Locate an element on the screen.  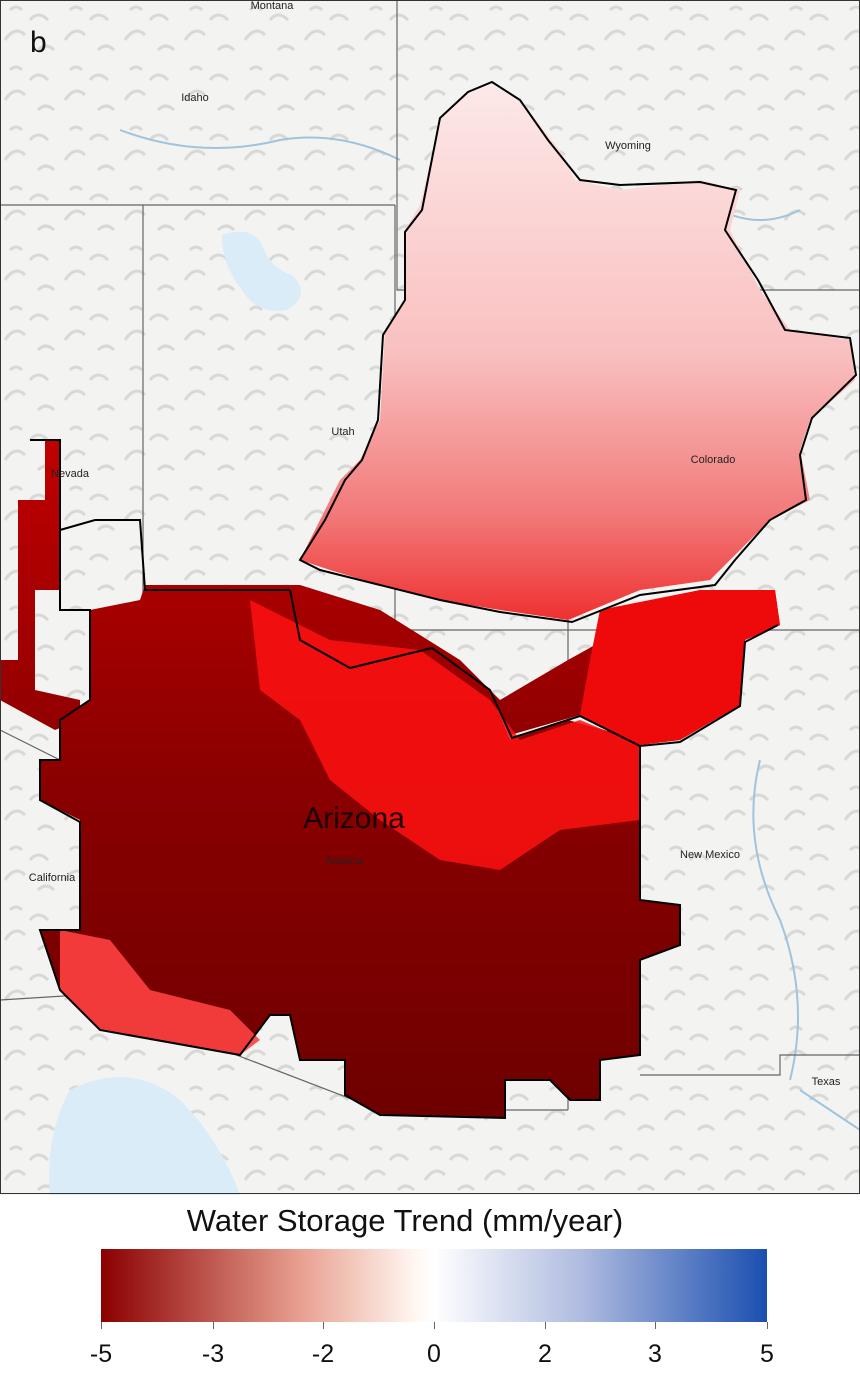
legend-tick-label: 2 is located at coordinates (545, 1354).